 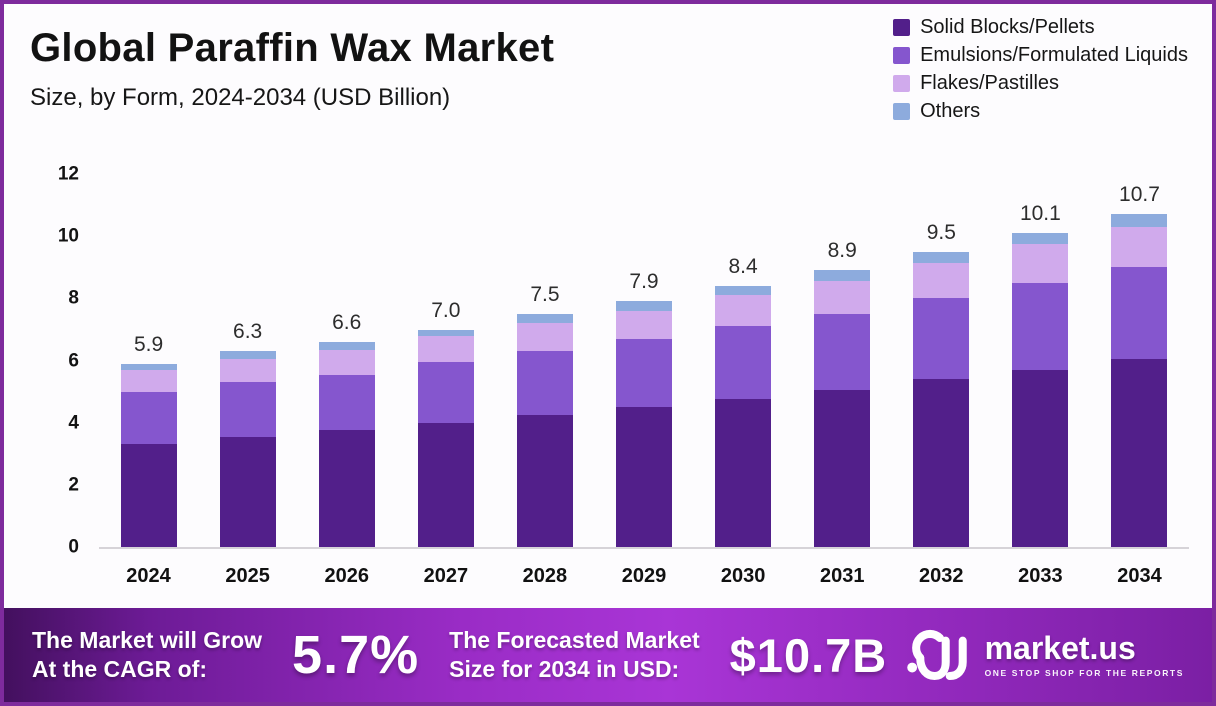 I want to click on y-axis-tick-label: 6, so click(x=73, y=360).